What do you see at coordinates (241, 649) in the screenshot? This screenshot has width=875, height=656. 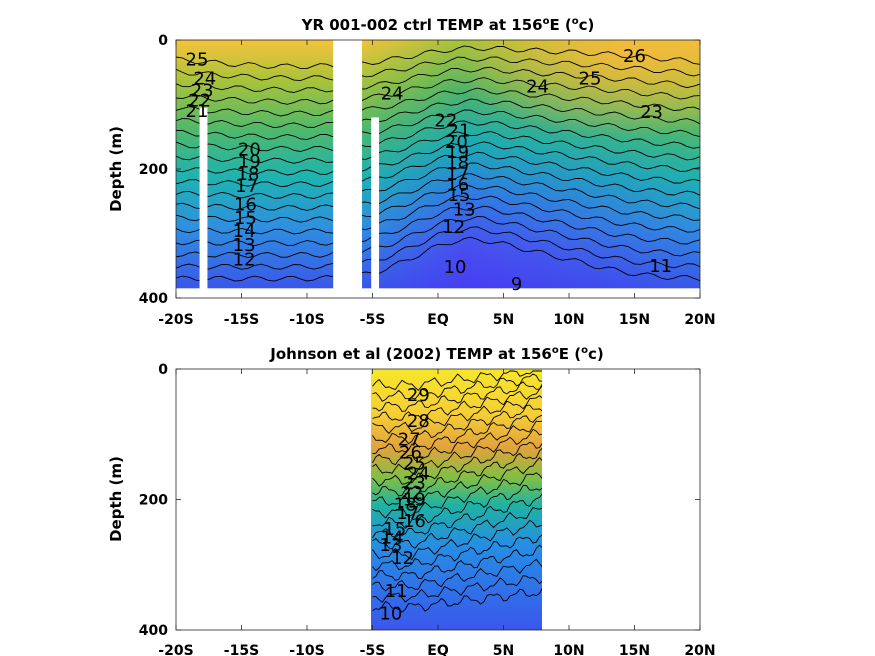 I see `panel2-xtick-label: -15S` at bounding box center [241, 649].